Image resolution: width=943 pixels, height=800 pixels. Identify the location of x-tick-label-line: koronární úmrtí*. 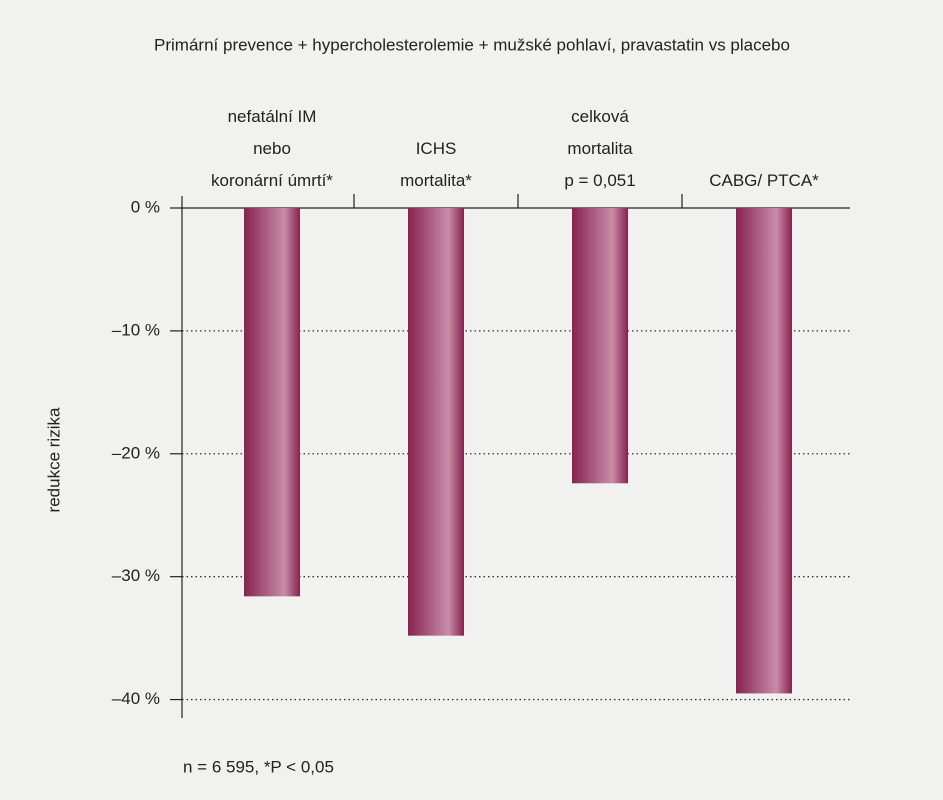
(272, 180).